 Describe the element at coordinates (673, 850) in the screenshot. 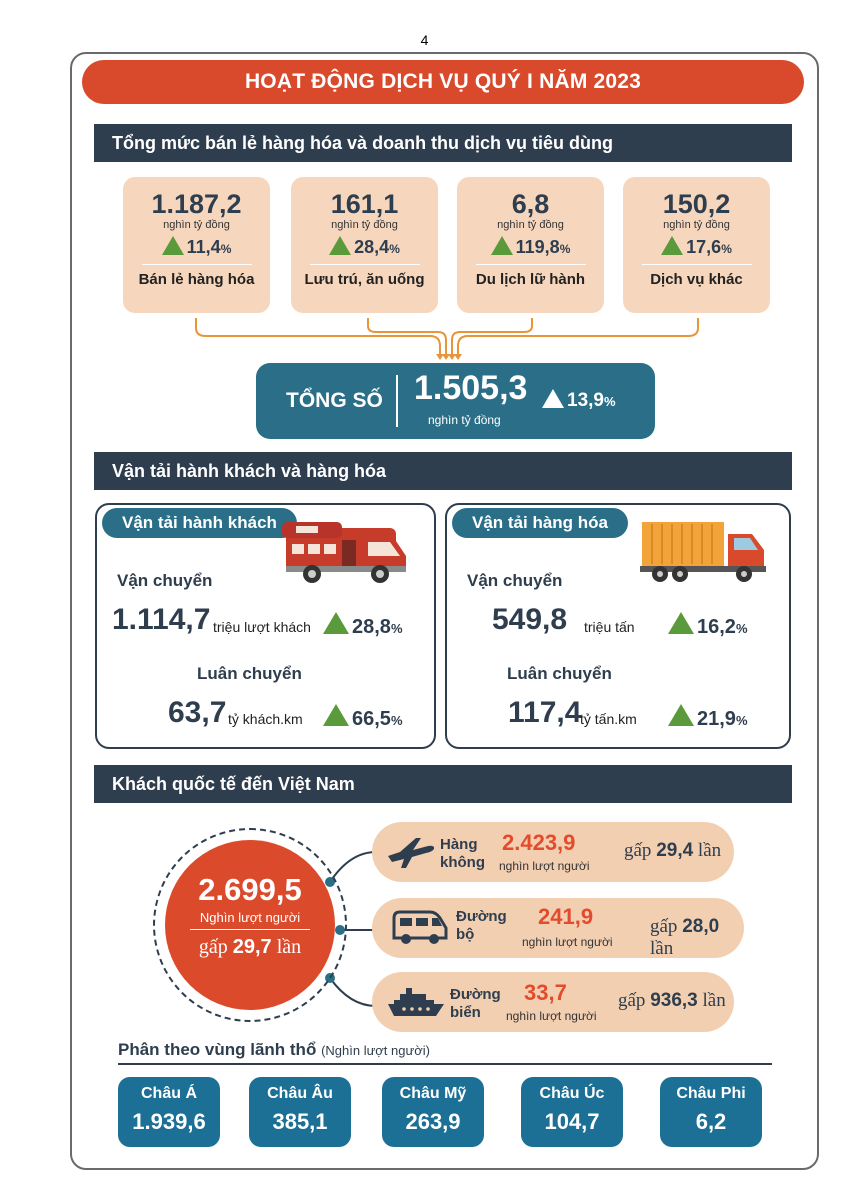

I see `mode-ratio: gấp 29,4 lần` at that location.